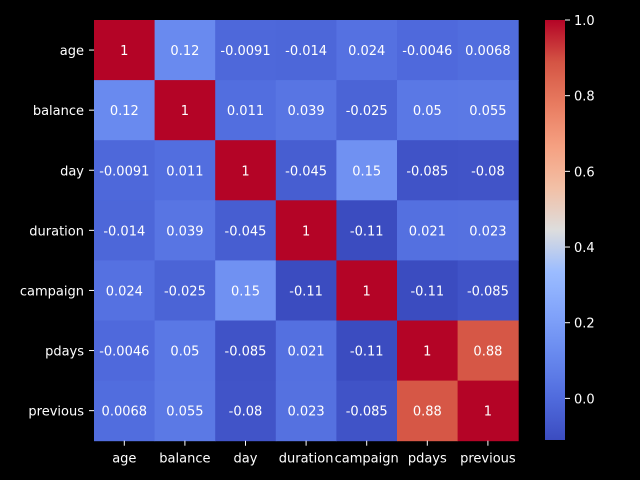  What do you see at coordinates (427, 459) in the screenshot?
I see `column-label: pdays` at bounding box center [427, 459].